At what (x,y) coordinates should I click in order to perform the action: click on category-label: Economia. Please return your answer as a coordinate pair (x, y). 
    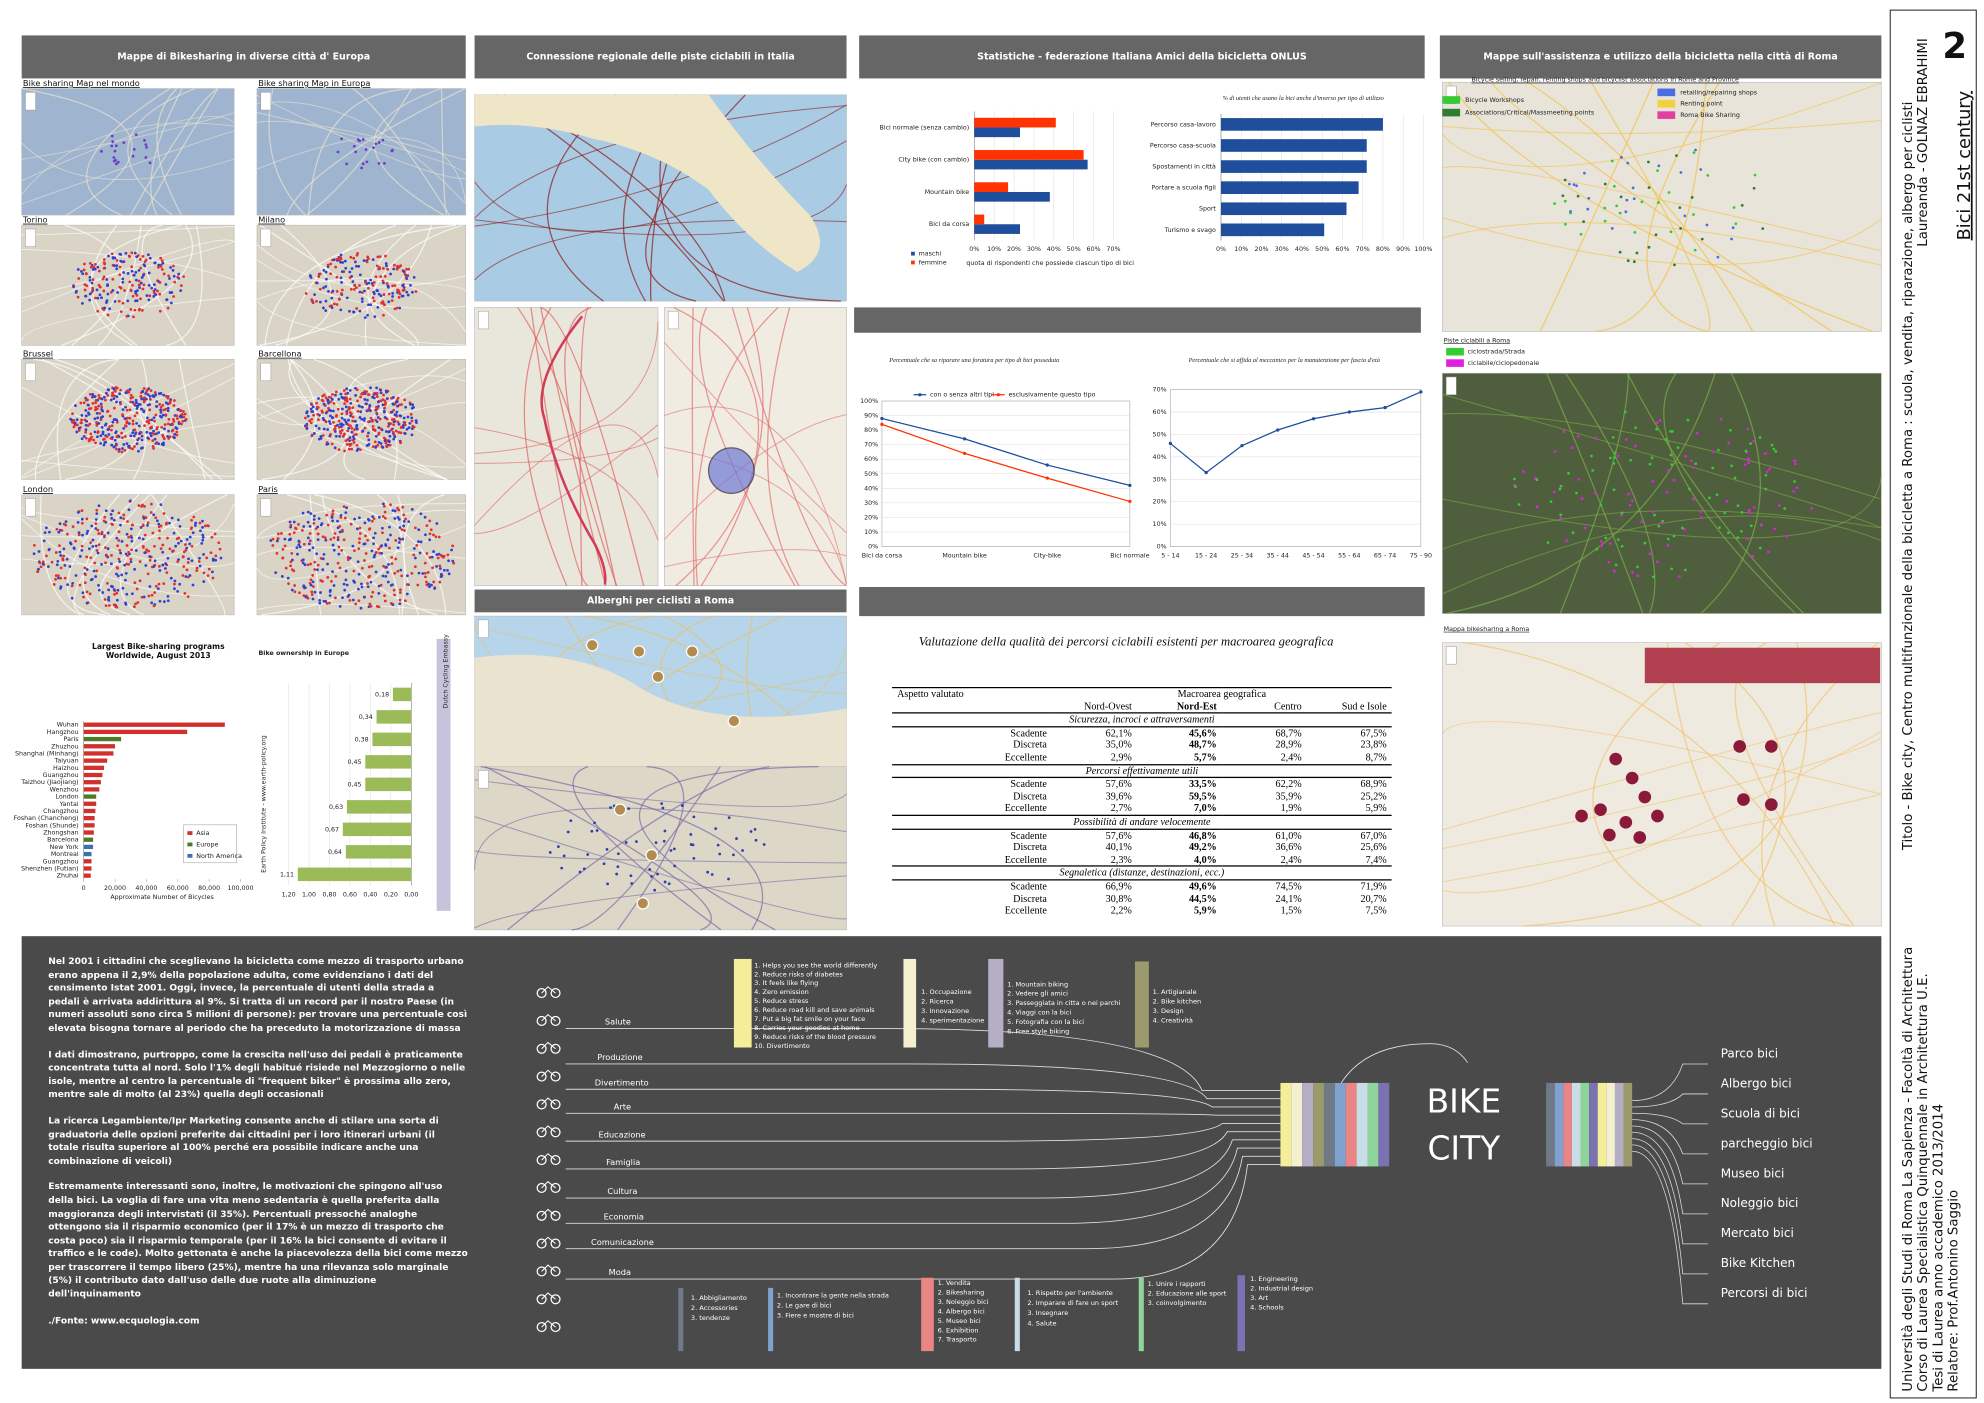
    Looking at the image, I should click on (624, 1217).